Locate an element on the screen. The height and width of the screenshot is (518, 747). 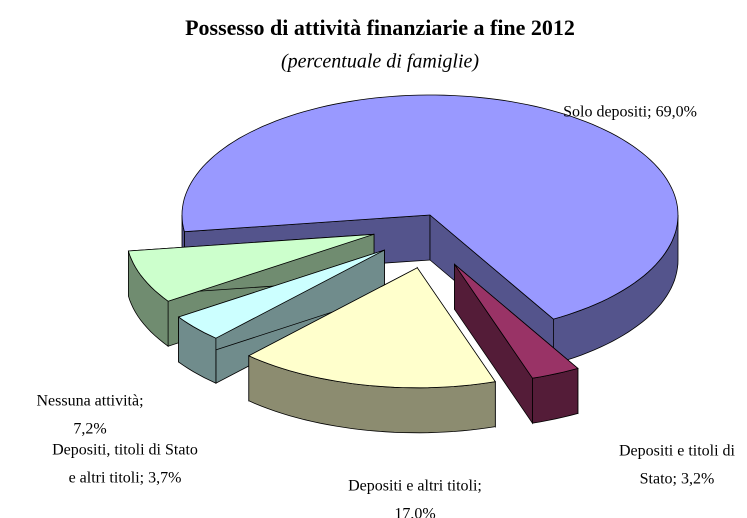
chart-subtitle: (percentuale di famiglie) is located at coordinates (380, 62).